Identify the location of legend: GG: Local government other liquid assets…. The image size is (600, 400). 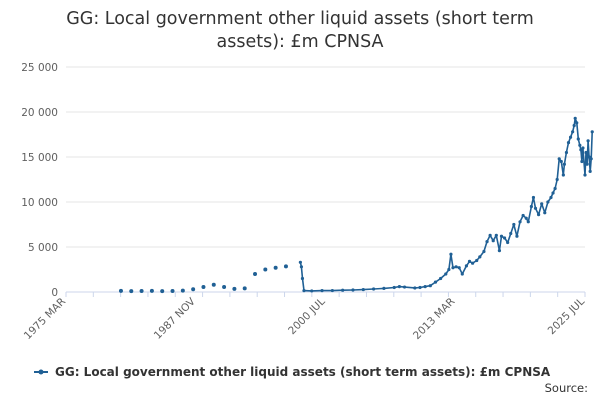
(292, 372).